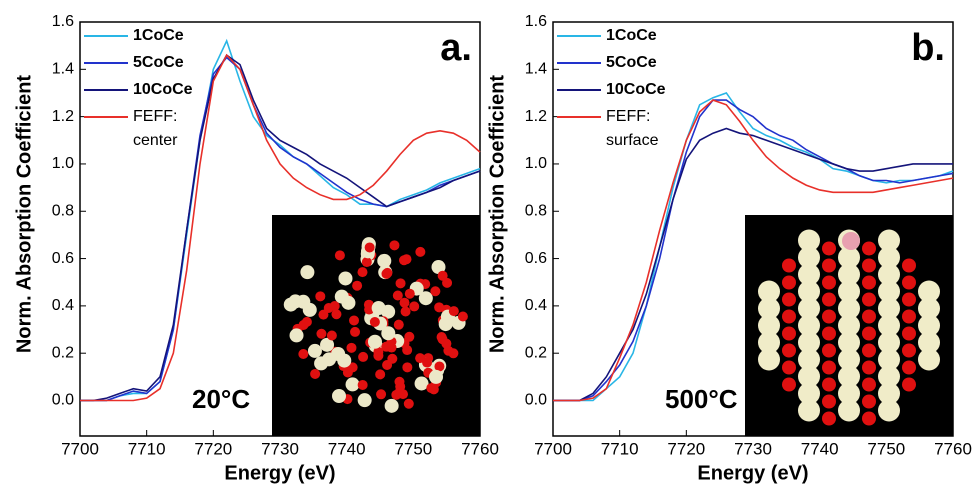 This screenshot has width=977, height=488. Describe the element at coordinates (163, 89) in the screenshot. I see `legend-label: 10CoCe` at that location.